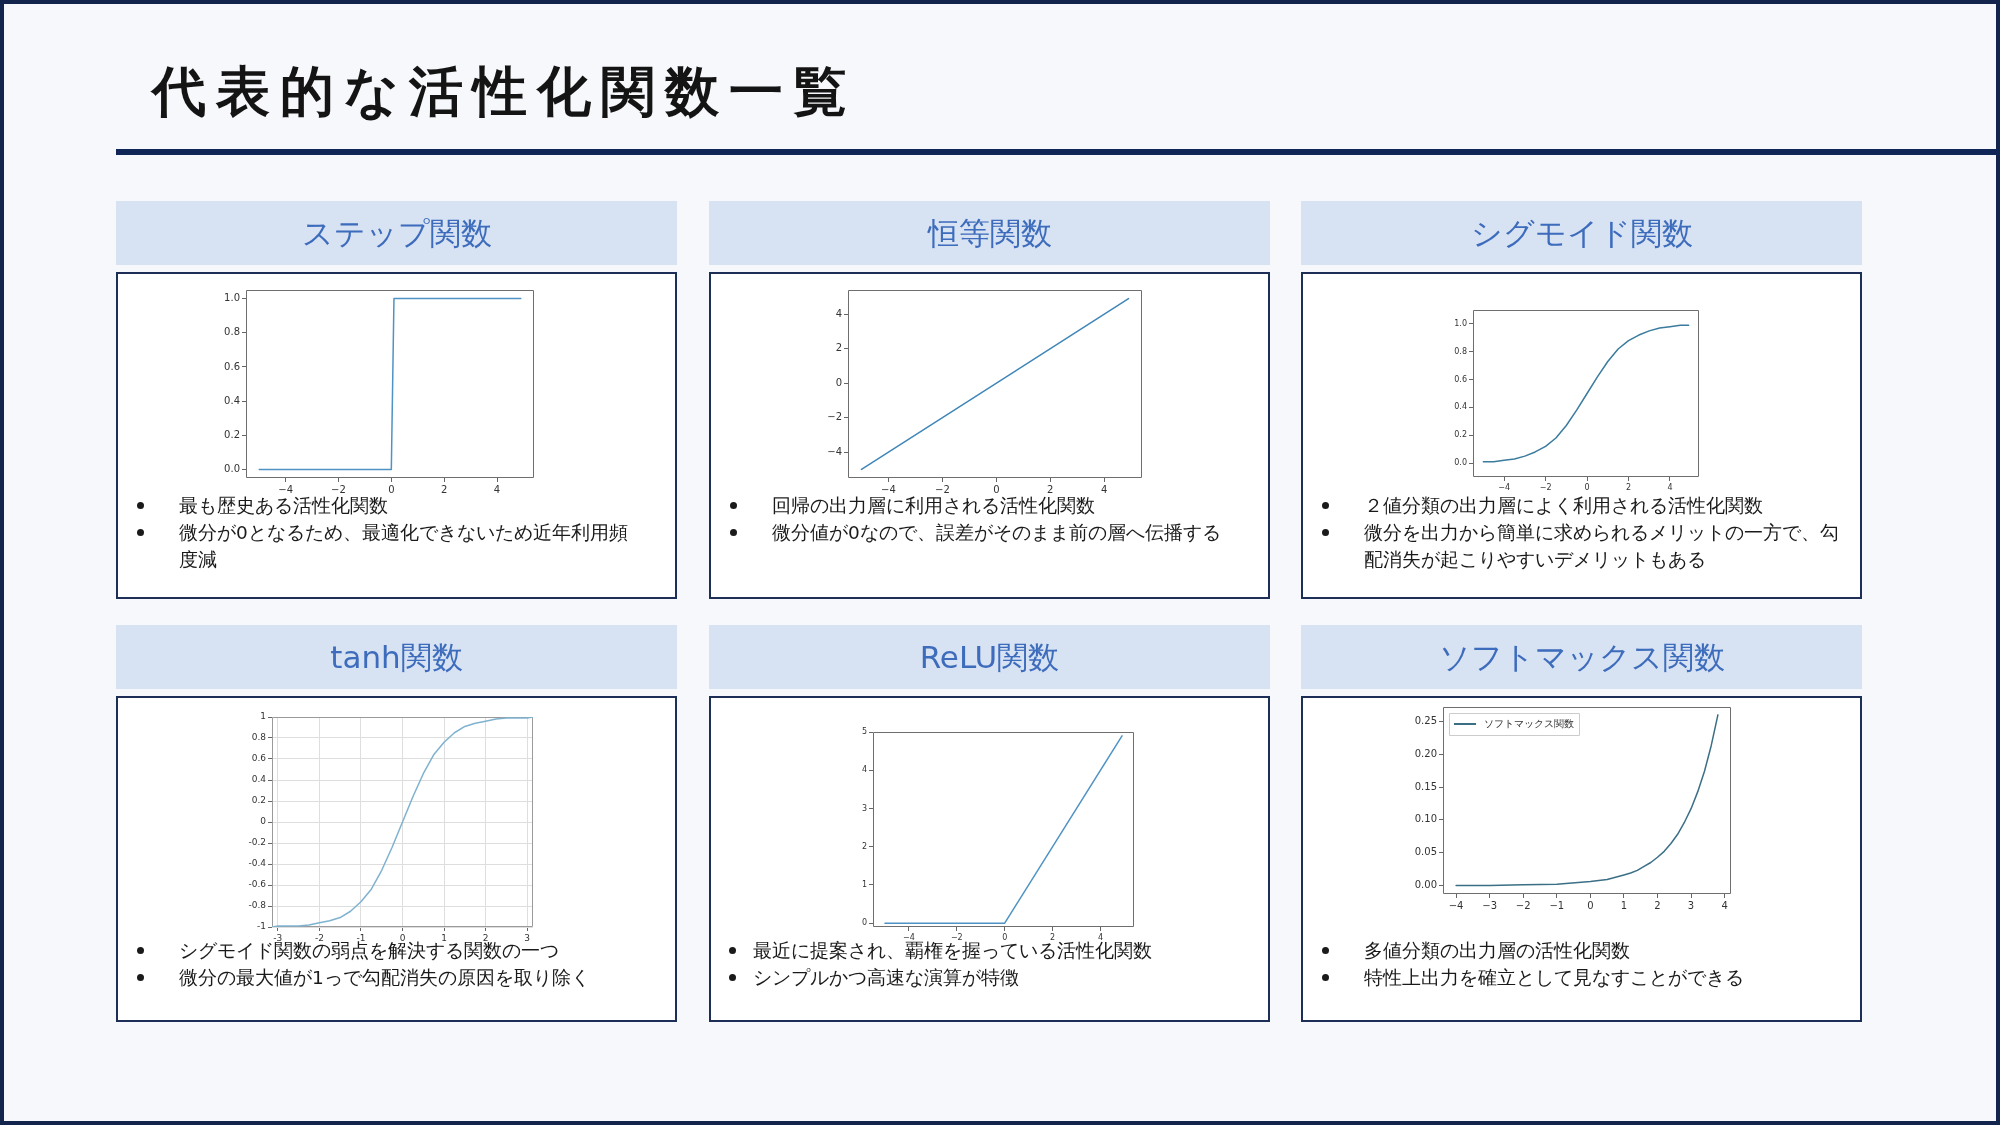  What do you see at coordinates (933, 505) in the screenshot?
I see `text: 回帰の出力層に利用される活性化関数` at bounding box center [933, 505].